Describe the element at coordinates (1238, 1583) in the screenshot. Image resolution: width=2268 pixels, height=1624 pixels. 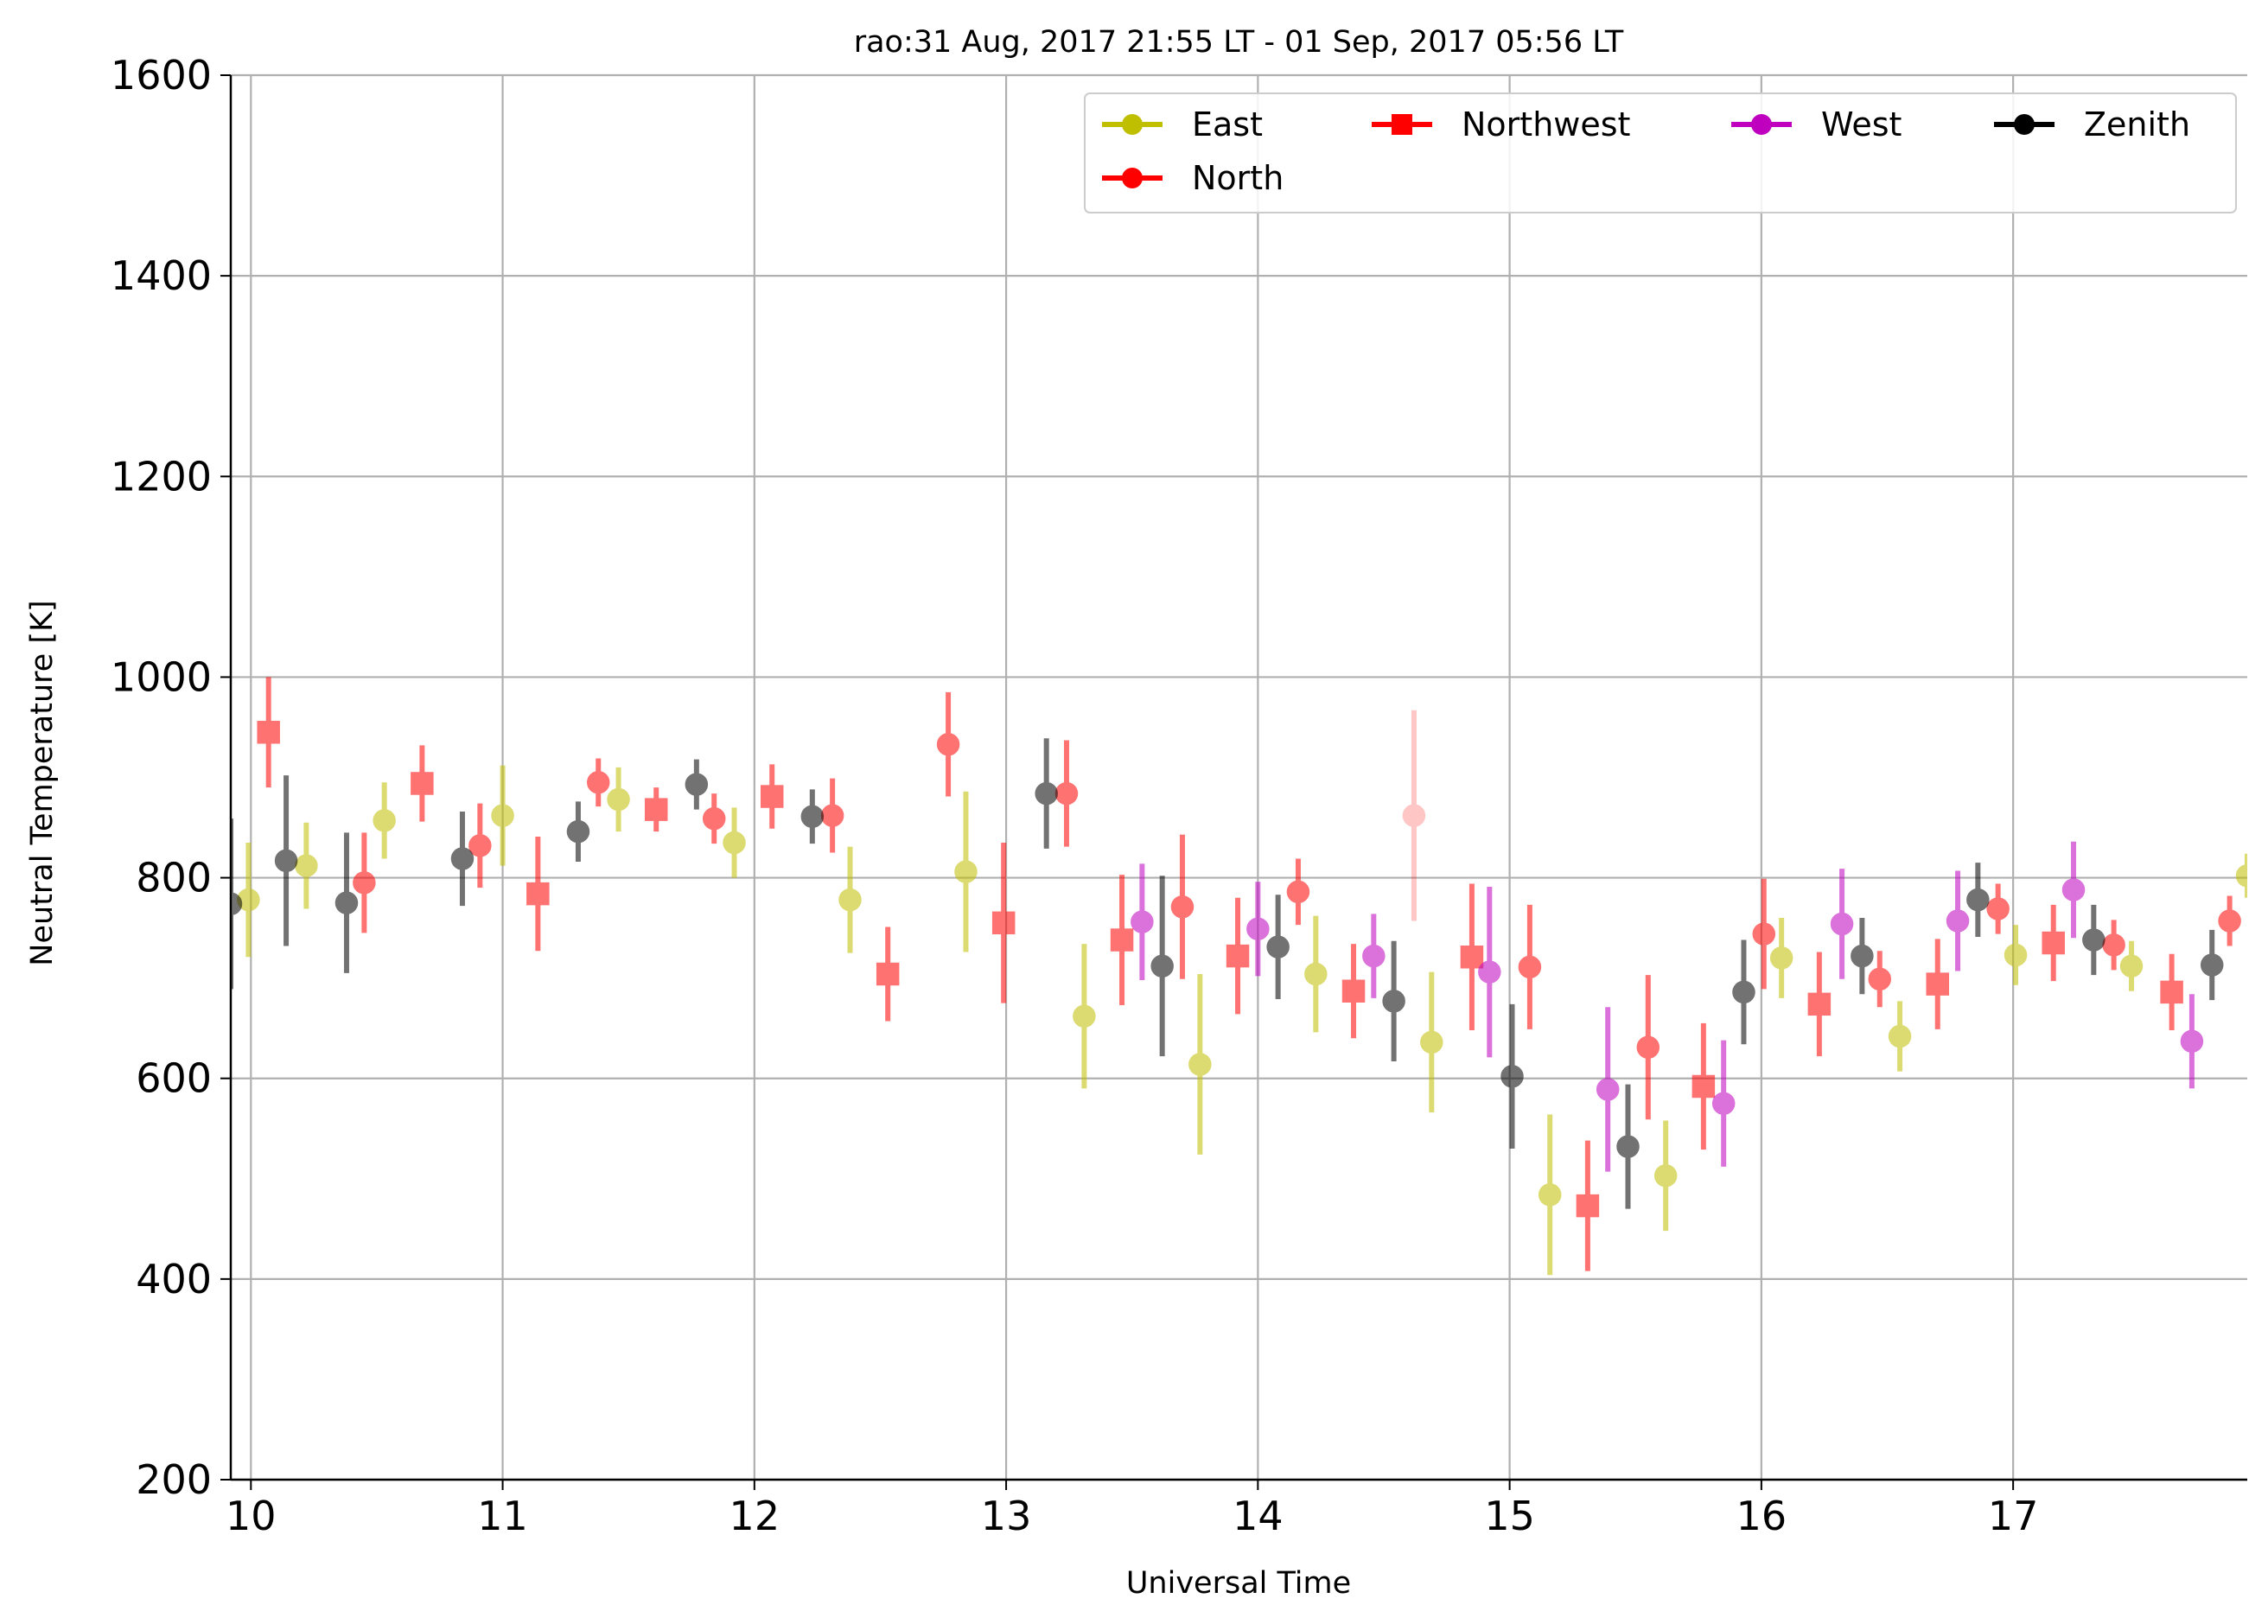
I see `x-axis-label: Universal Time` at that location.